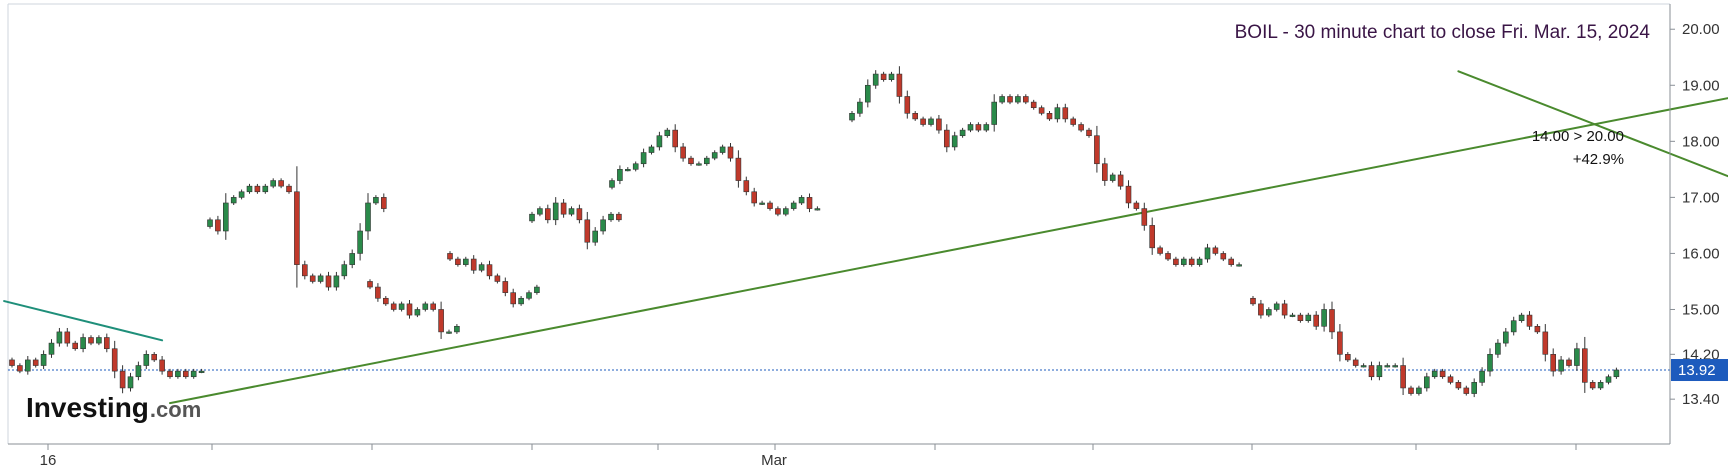 The width and height of the screenshot is (1728, 470). Describe the element at coordinates (113, 407) in the screenshot. I see `investing-logo-wordmark: Investing.com` at that location.